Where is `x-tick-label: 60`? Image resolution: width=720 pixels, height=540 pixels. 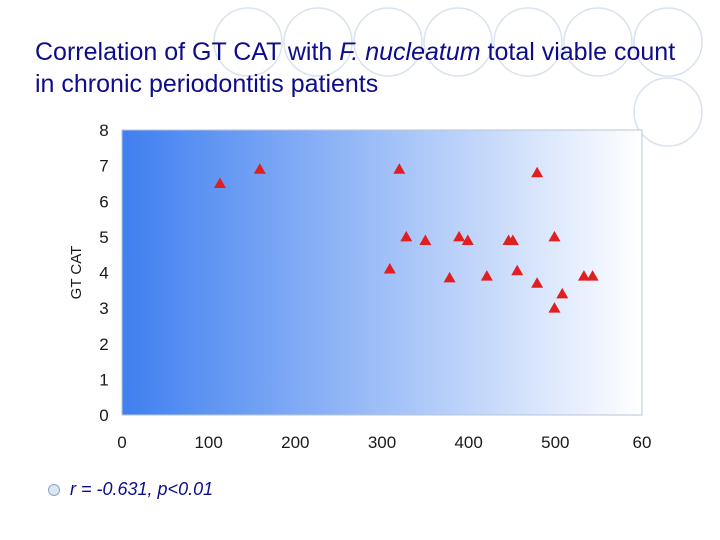
x-tick-label: 60 is located at coordinates (642, 442).